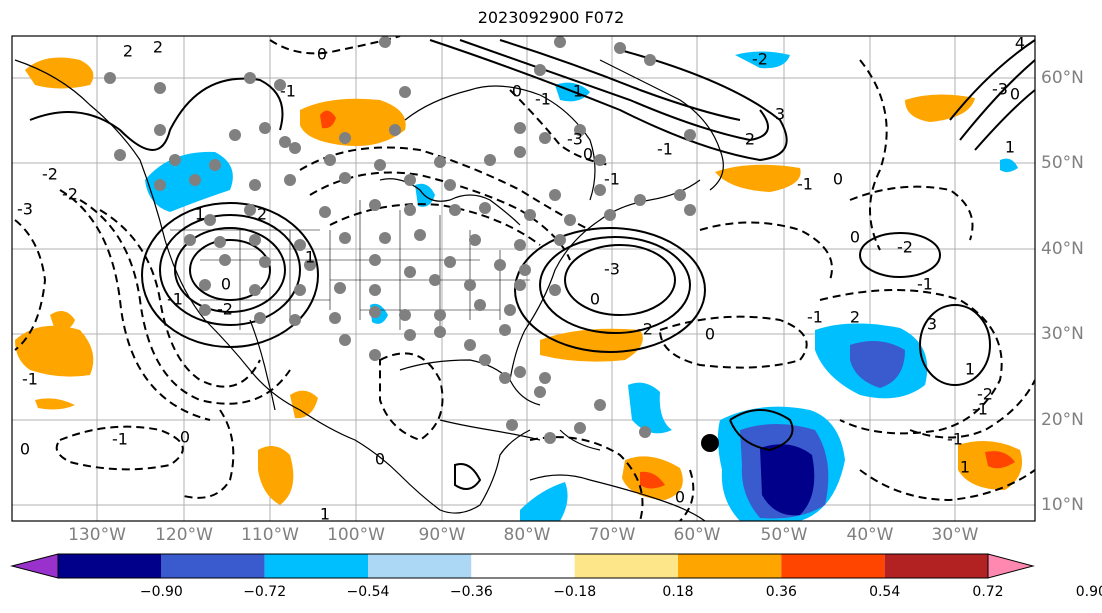  I want to click on longitude-label: 60°W, so click(697, 535).